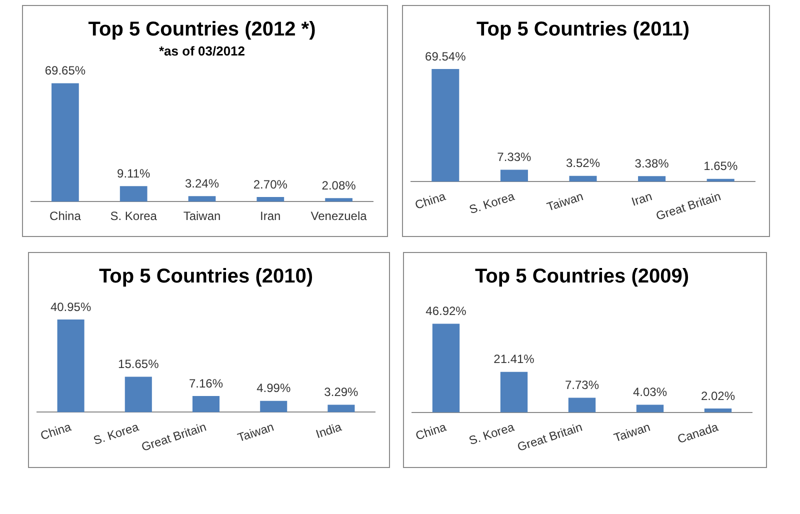 The height and width of the screenshot is (514, 800). I want to click on data-label: 40.95%, so click(71, 307).